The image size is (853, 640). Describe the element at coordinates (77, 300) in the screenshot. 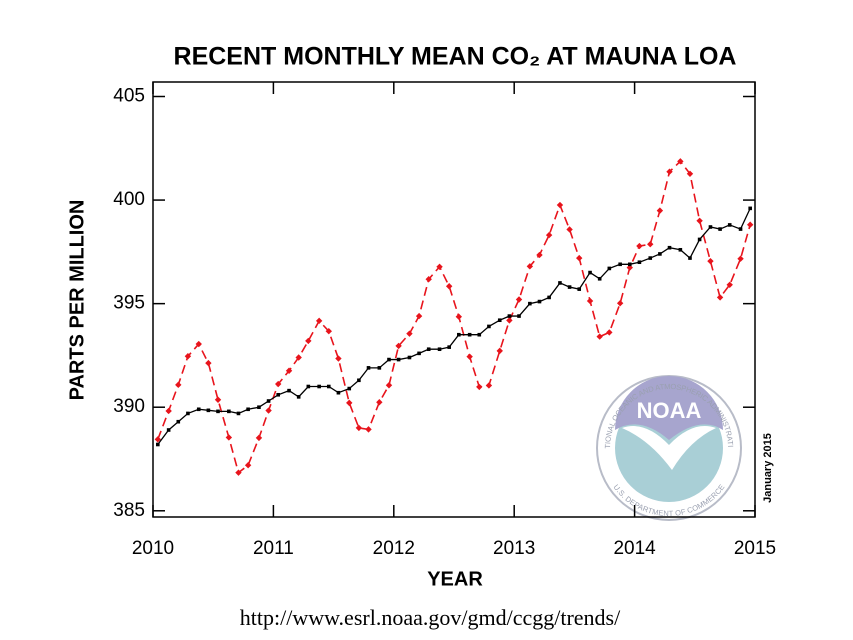

I see `y-axis-label: PARTS PER MILLION` at that location.